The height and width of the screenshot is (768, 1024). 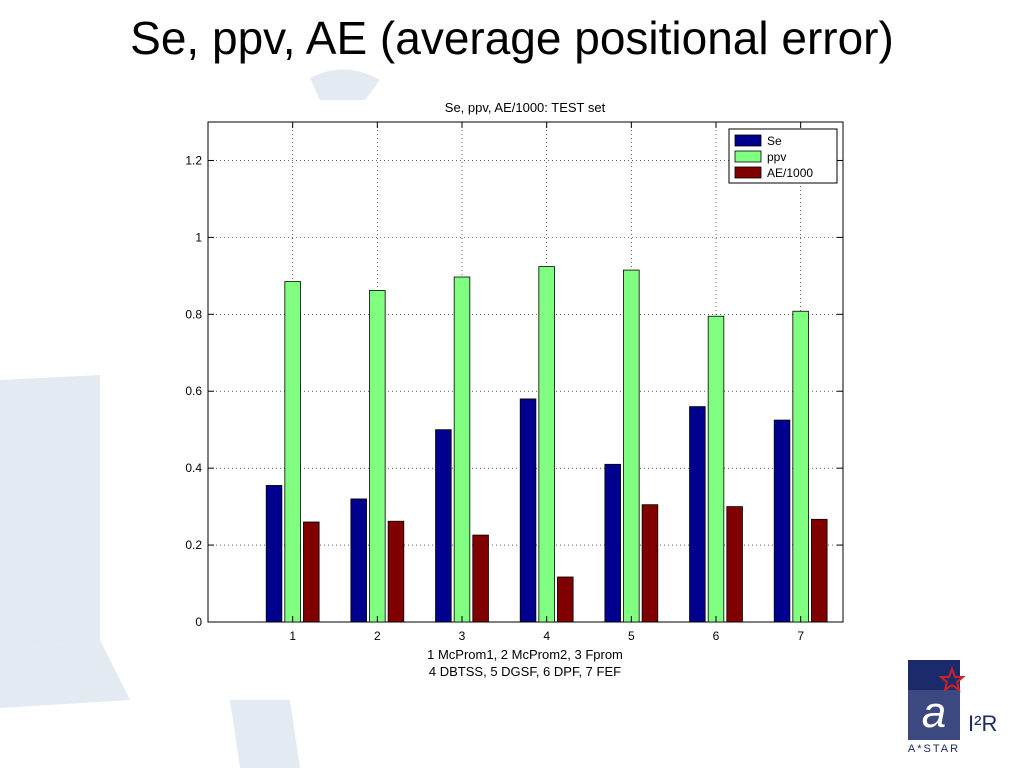 I want to click on x-tick-label: 7, so click(x=800, y=636).